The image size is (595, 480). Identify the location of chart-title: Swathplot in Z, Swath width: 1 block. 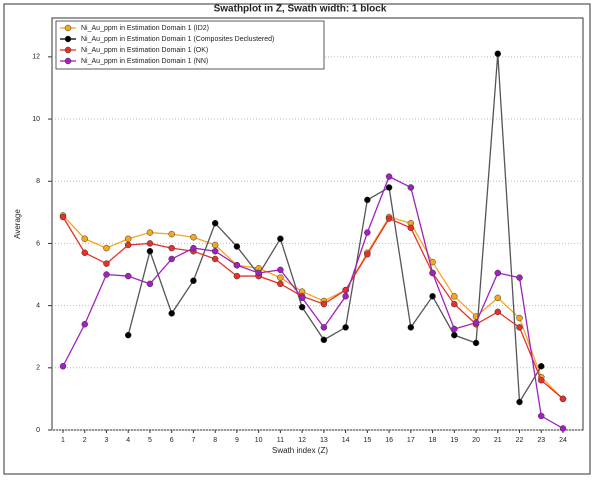
(300, 9).